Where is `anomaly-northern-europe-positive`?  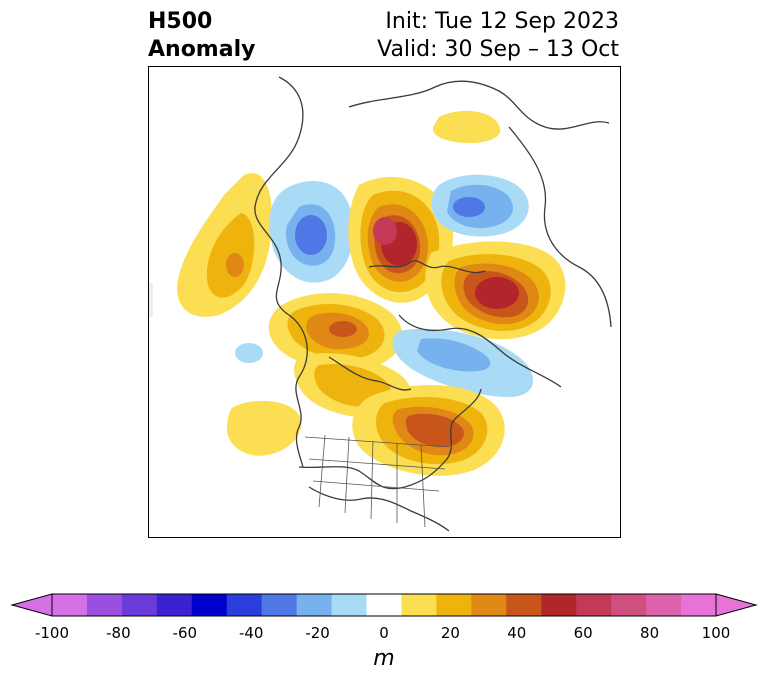 anomaly-northern-europe-positive is located at coordinates (495, 290).